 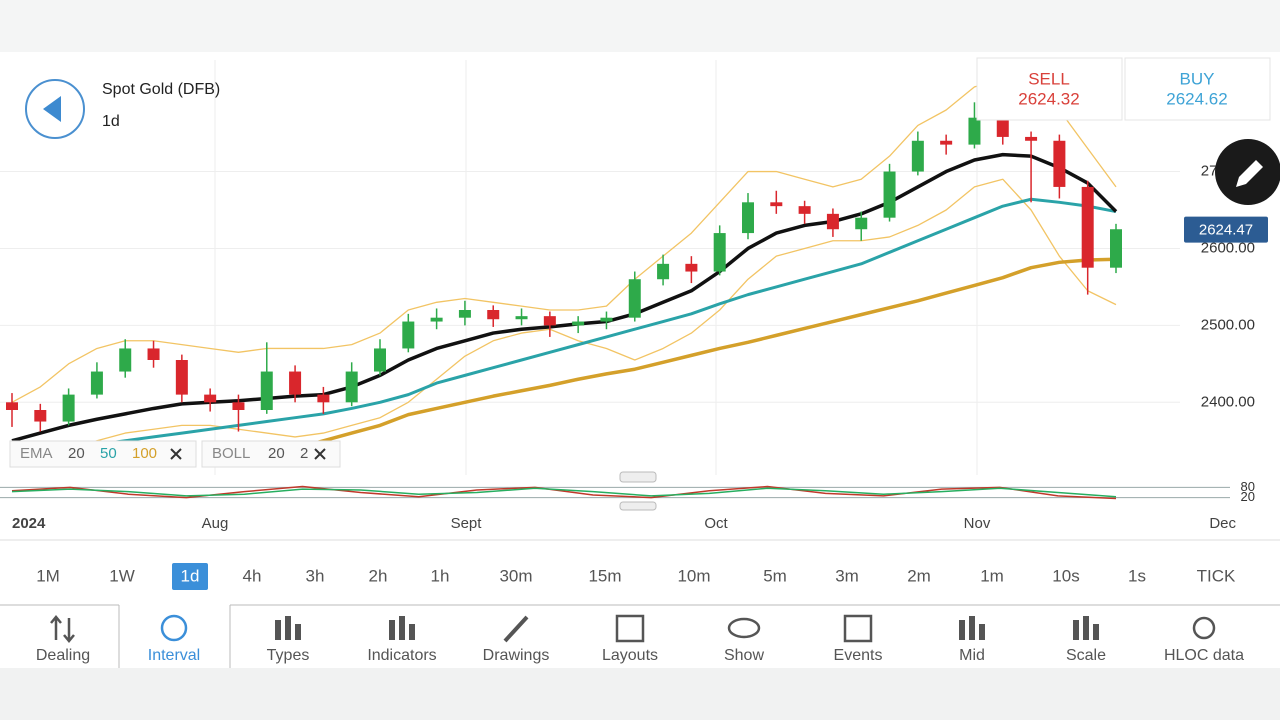 I want to click on instrument-title: Spot Gold (DFB), so click(x=161, y=89).